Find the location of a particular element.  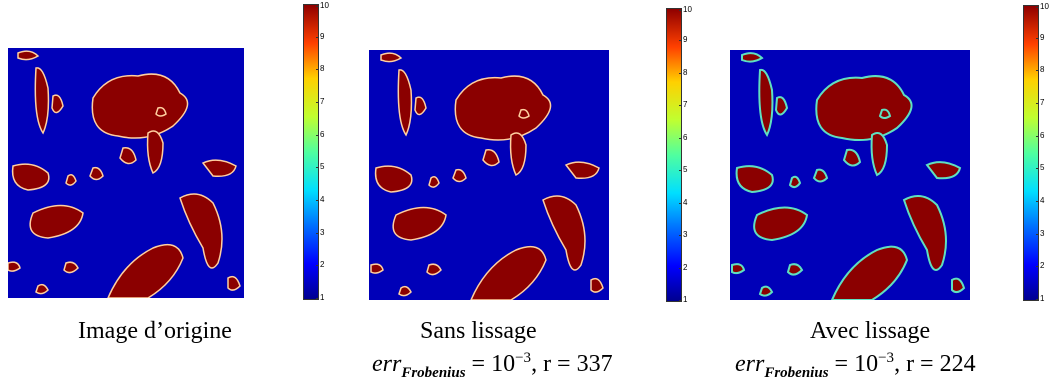

caption-avec-lissage: Avec lissage is located at coordinates (870, 331).